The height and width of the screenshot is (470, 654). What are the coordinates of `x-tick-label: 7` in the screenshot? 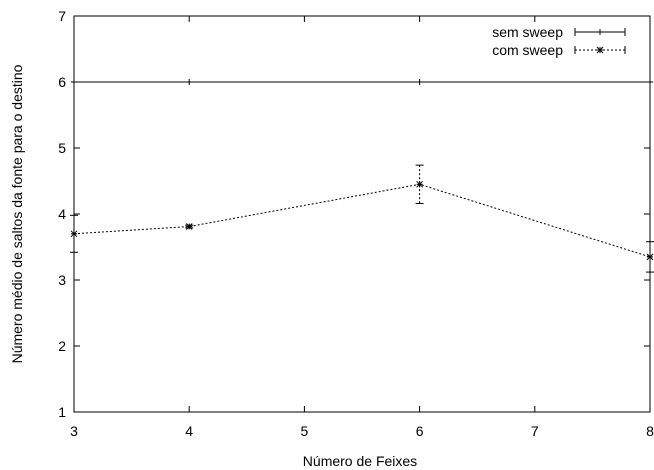 It's located at (535, 431).